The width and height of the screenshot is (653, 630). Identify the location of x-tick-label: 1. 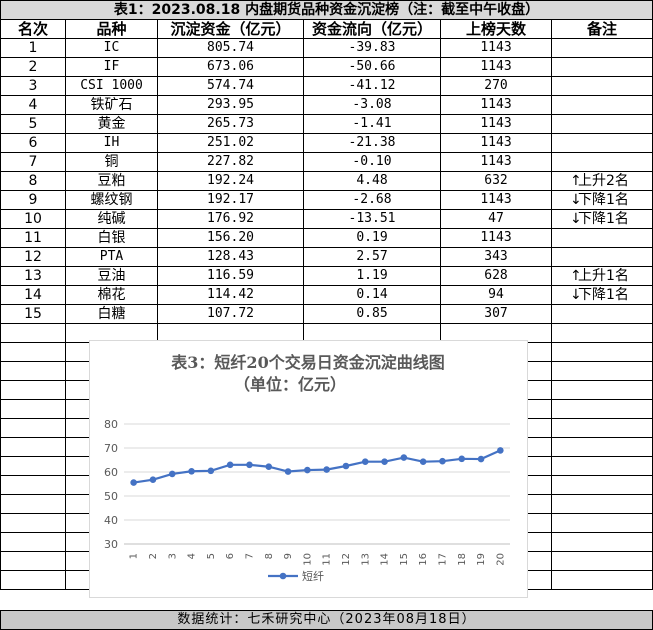
(134, 556).